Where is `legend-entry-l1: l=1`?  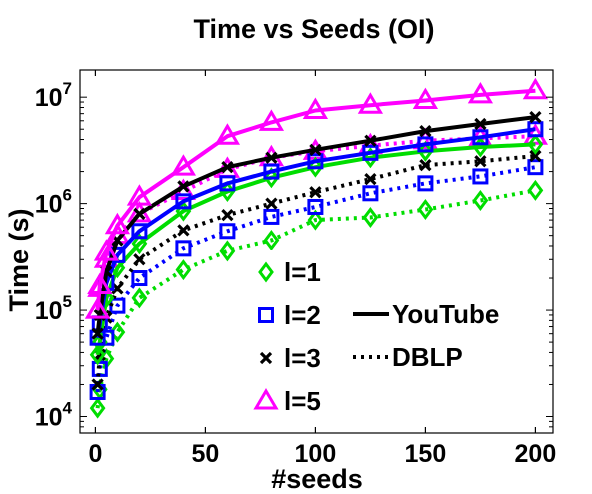 legend-entry-l1: l=1 is located at coordinates (289, 272).